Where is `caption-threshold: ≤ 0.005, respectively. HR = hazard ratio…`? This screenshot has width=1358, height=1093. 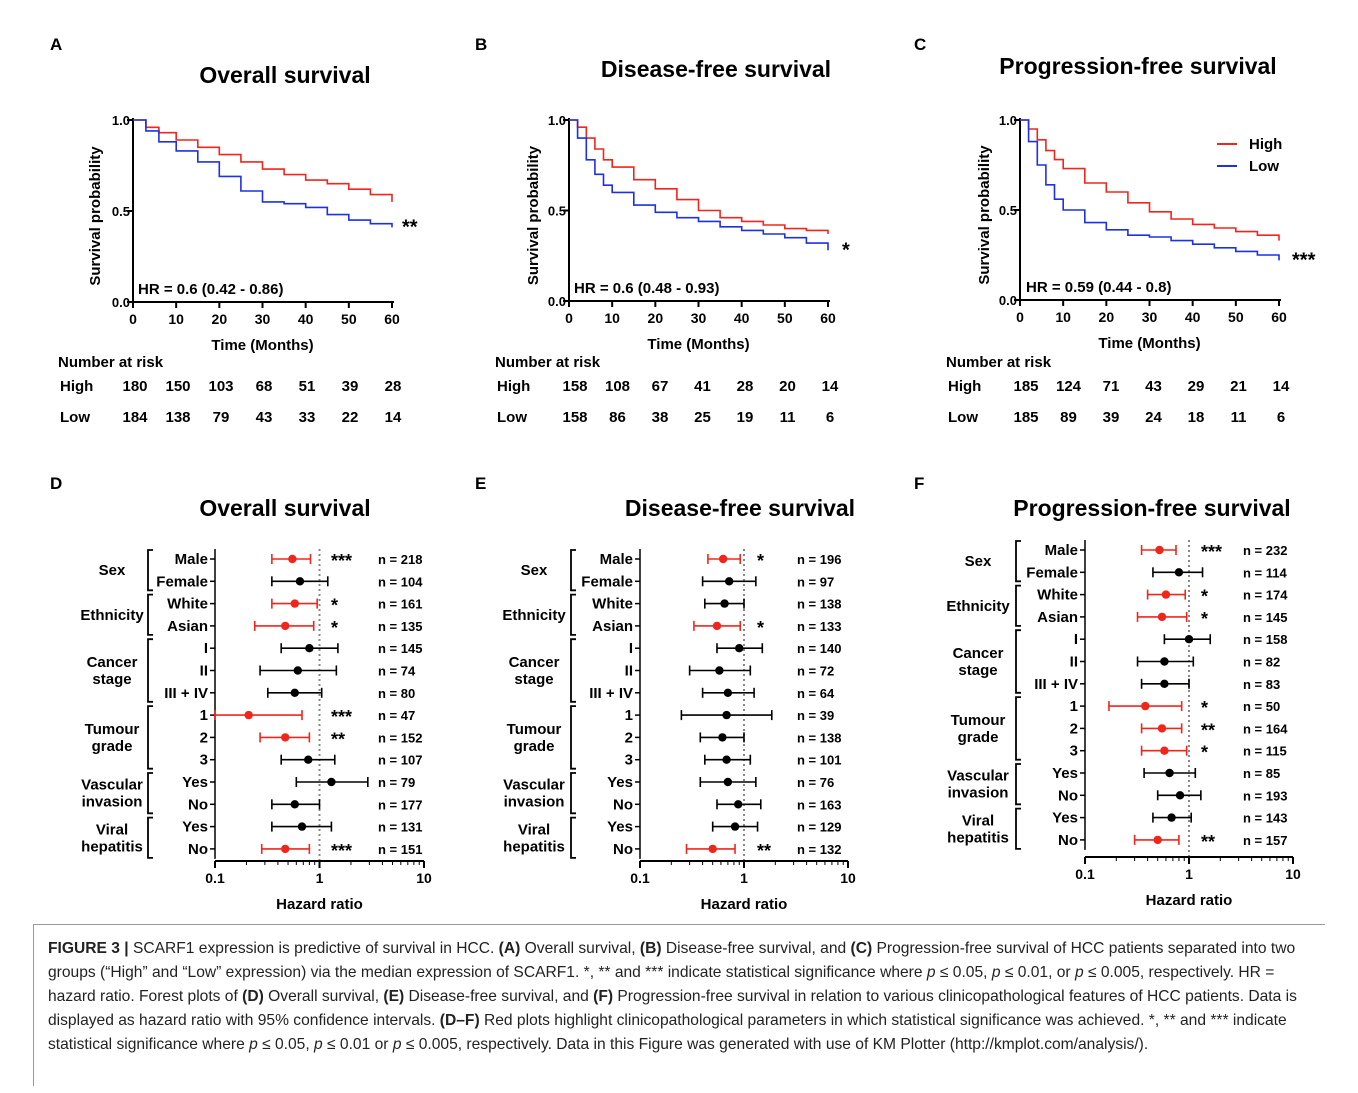
caption-threshold: ≤ 0.005, respectively. HR = hazard ratio… is located at coordinates (661, 984).